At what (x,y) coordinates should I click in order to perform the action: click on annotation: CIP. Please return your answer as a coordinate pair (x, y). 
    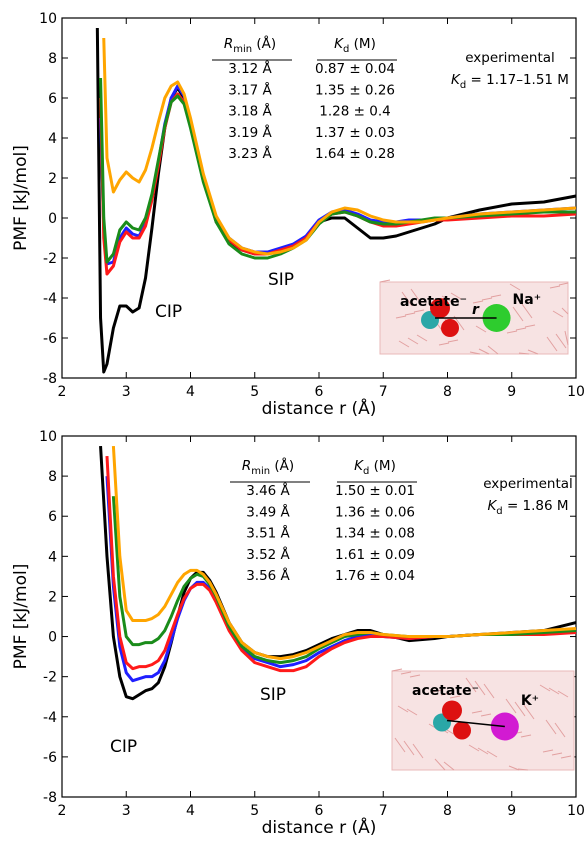
    Looking at the image, I should click on (168, 312).